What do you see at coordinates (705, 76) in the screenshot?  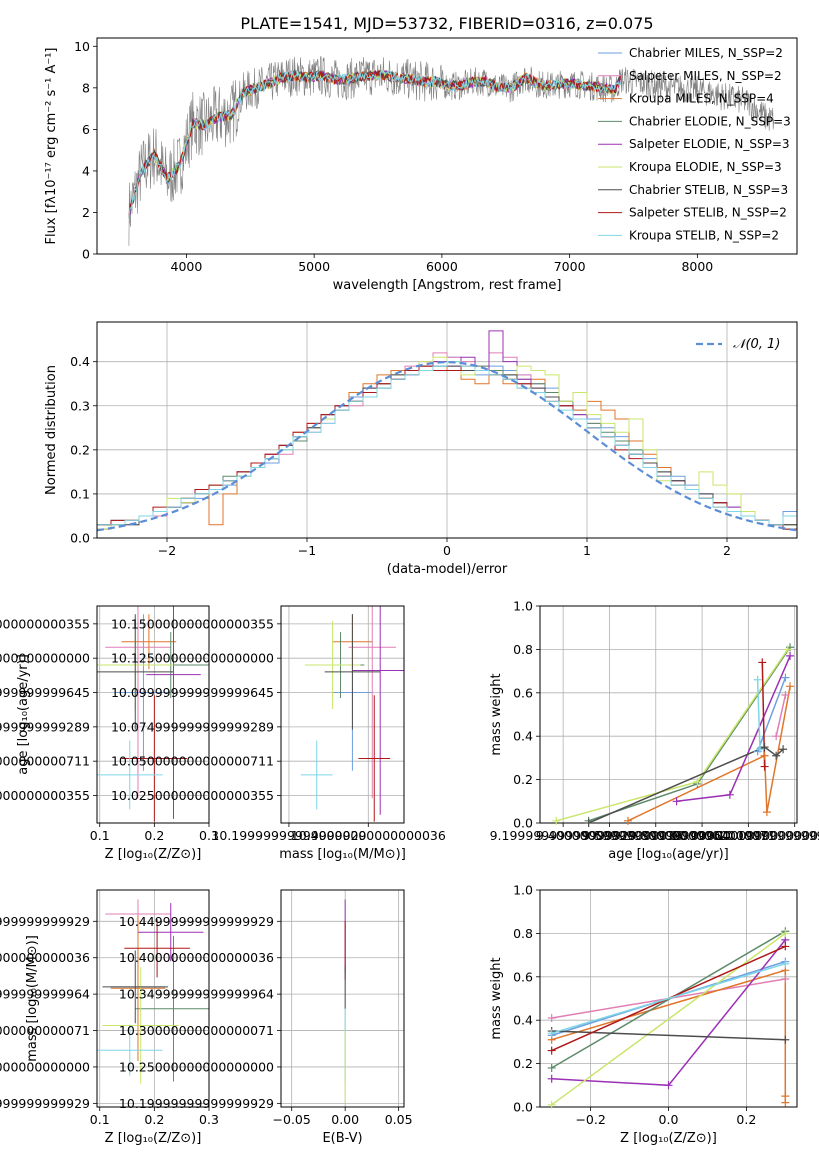 I see `legend-label-salpeter-miles: Salpeter MILES, N_SSP=2` at bounding box center [705, 76].